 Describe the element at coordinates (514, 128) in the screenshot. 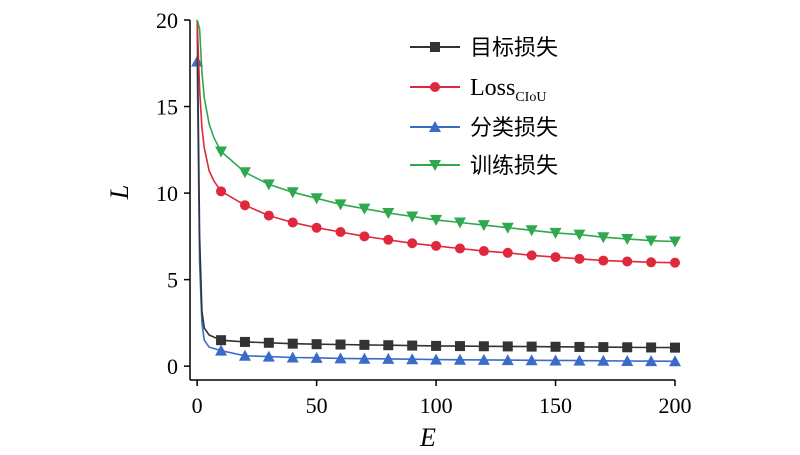

I see `legend-label: 分类损失` at that location.